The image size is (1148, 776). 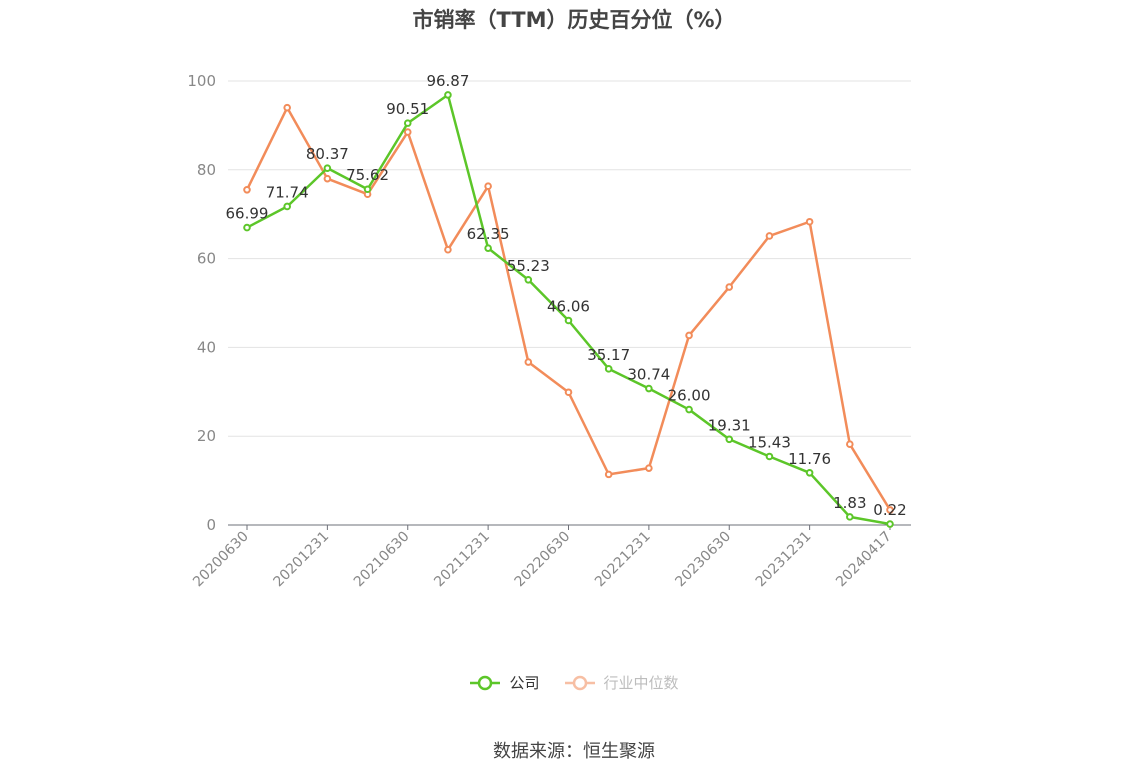 I want to click on data-label: 71.74, so click(x=287, y=192).